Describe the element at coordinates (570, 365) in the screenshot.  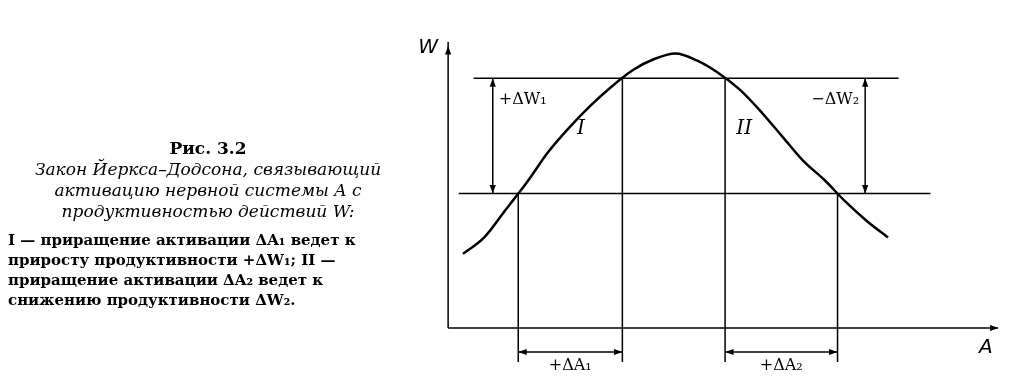
I see `text: +ΔA₁` at that location.